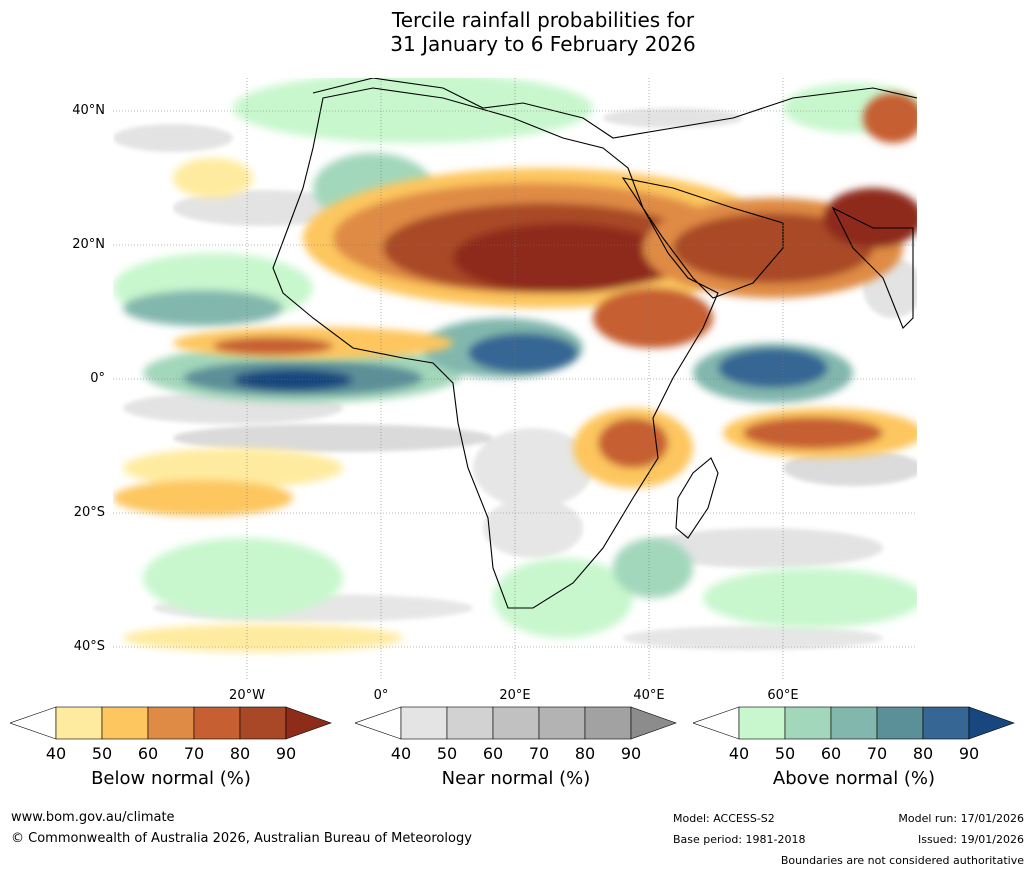  What do you see at coordinates (102, 753) in the screenshot?
I see `tick-below-50: 50` at bounding box center [102, 753].